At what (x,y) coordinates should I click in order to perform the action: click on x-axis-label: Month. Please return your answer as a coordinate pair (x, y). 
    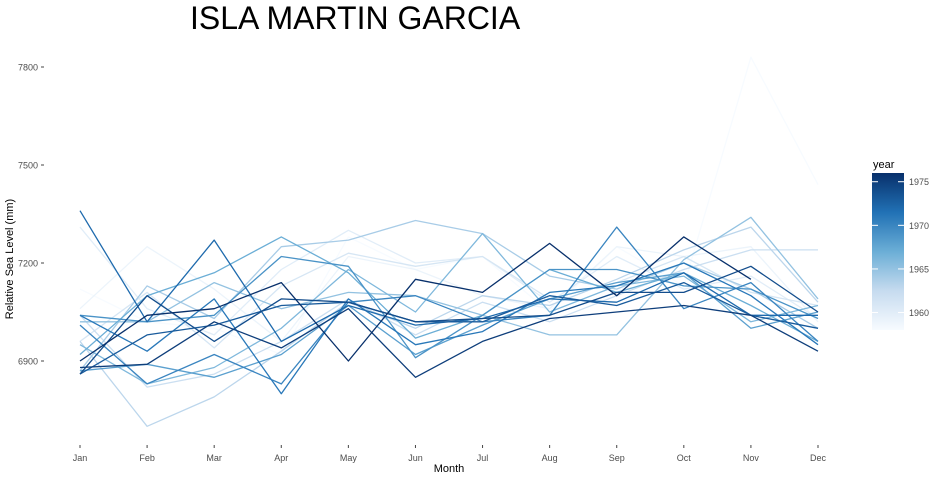
    Looking at the image, I should click on (449, 469).